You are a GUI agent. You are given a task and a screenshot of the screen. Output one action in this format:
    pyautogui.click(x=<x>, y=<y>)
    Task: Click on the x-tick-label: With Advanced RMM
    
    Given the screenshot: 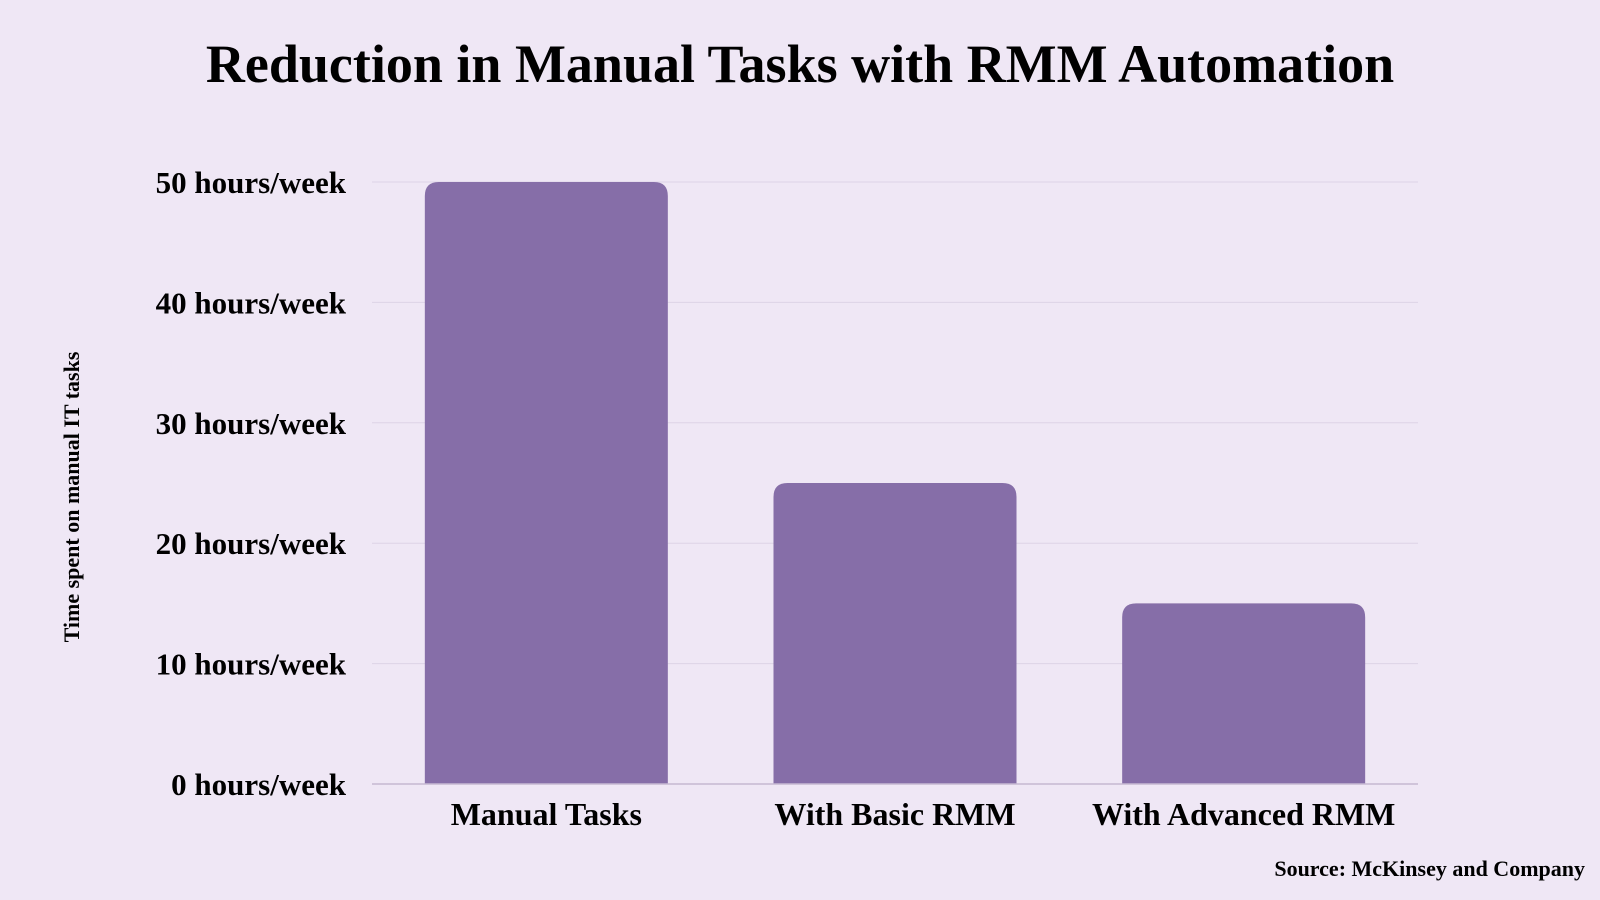 What is the action you would take?
    pyautogui.click(x=1243, y=814)
    